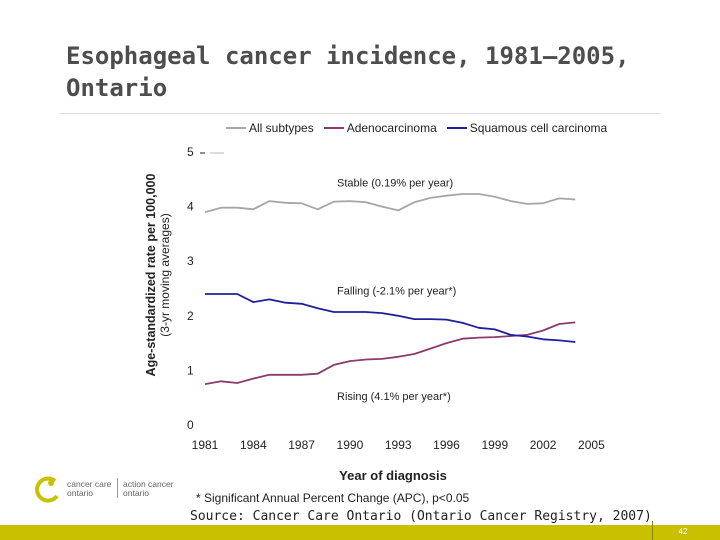  Describe the element at coordinates (190, 207) in the screenshot. I see `y-tick-label: 4` at that location.